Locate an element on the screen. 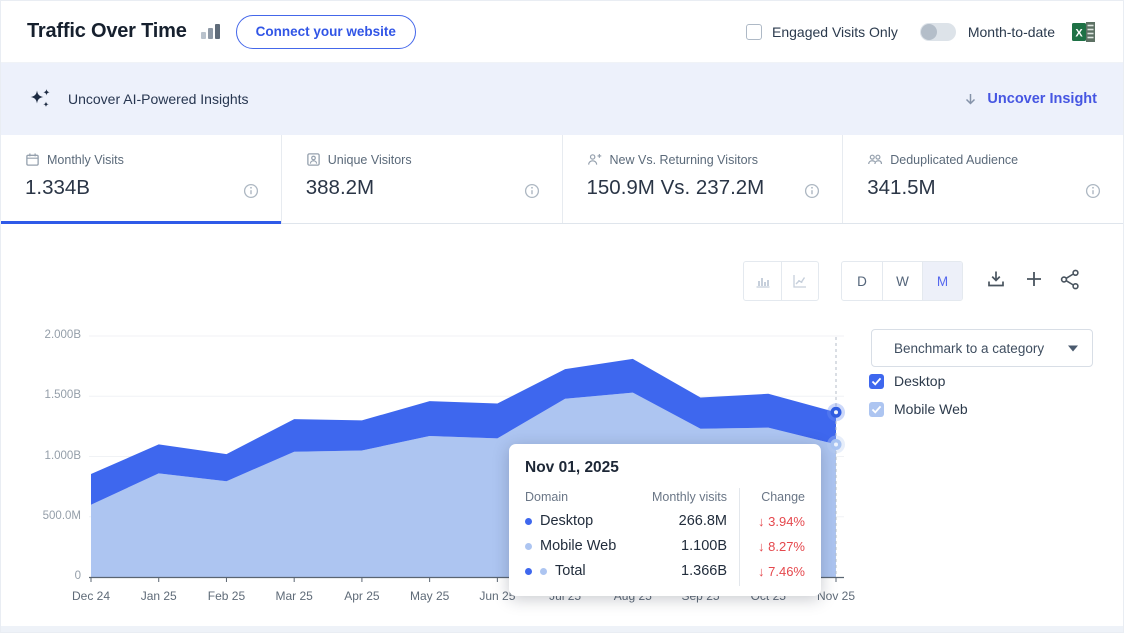 The image size is (1124, 633). page-background-strip is located at coordinates (562, 629).